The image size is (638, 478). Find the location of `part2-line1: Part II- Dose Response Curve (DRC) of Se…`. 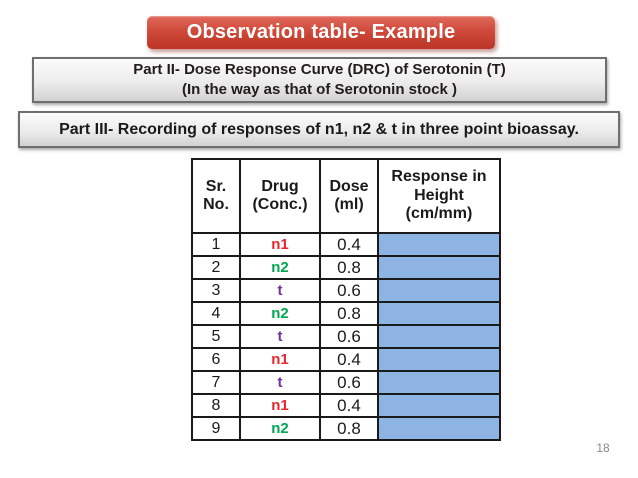

part2-line1: Part II- Dose Response Curve (DRC) of Se… is located at coordinates (319, 69).